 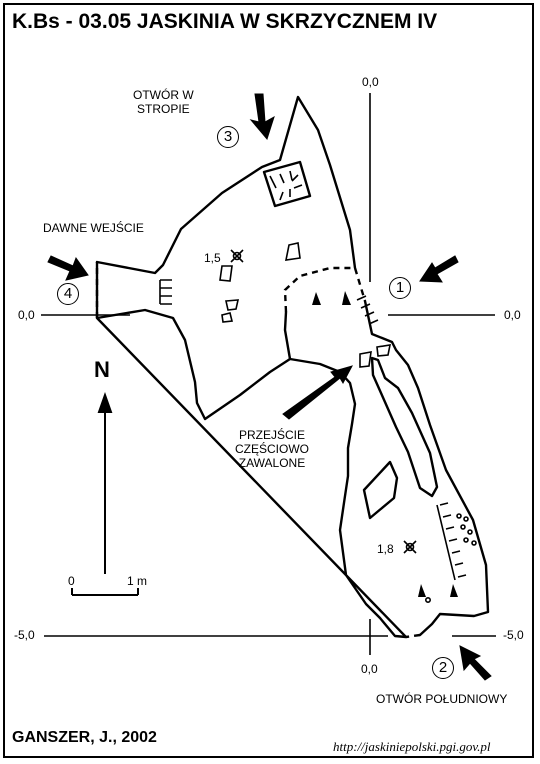 I want to click on coord-left: 0,0, so click(x=26, y=315).